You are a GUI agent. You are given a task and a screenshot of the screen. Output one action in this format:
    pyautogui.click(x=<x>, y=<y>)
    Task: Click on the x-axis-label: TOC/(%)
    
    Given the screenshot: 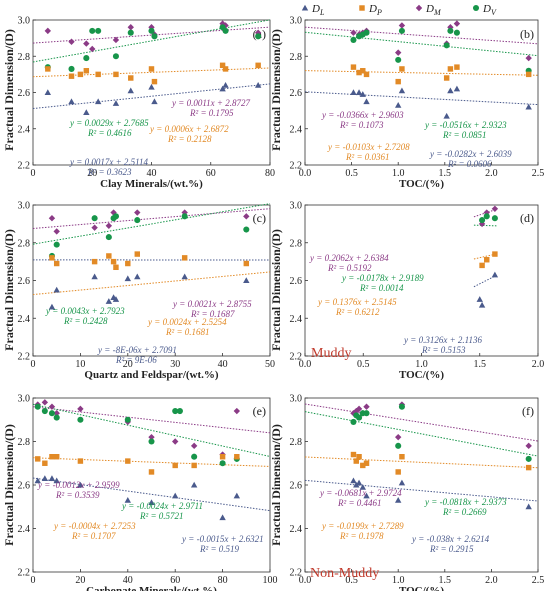 What is the action you would take?
    pyautogui.click(x=421, y=184)
    